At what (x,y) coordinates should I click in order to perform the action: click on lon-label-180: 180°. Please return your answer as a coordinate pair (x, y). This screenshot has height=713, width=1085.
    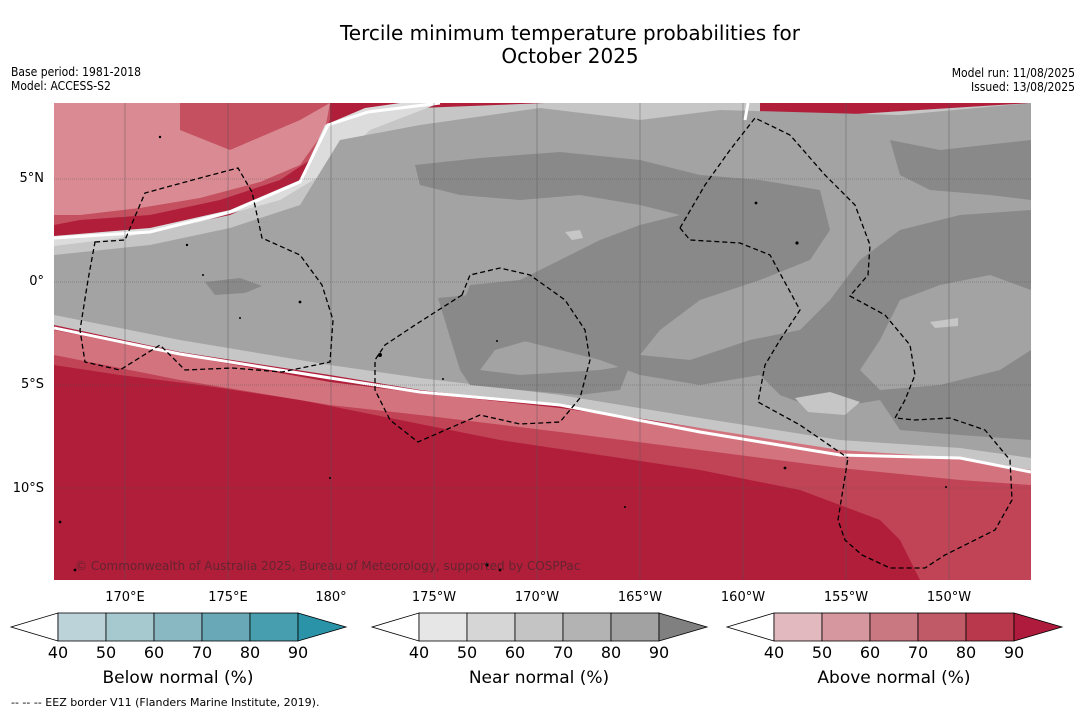
    Looking at the image, I should click on (331, 597).